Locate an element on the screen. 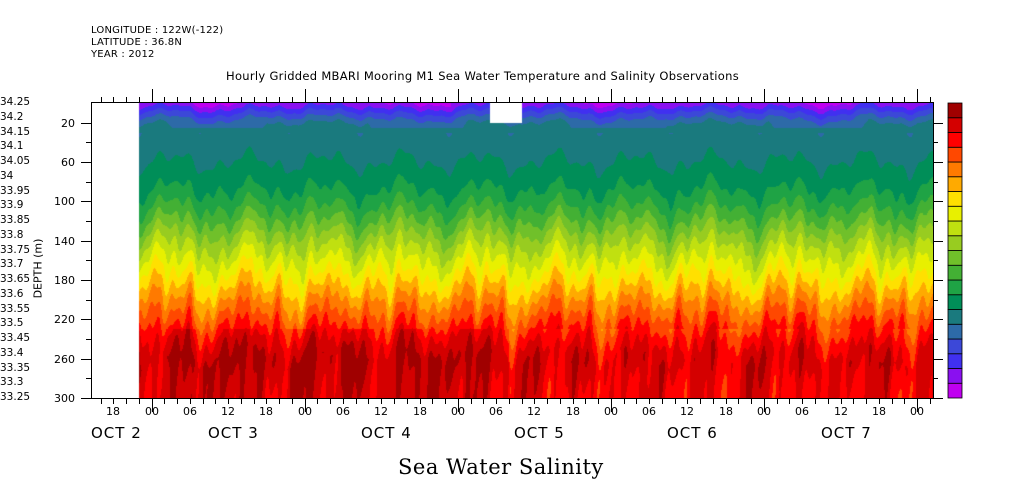 The image size is (1009, 504). colorbar-label: 34.05 is located at coordinates (15, 161).